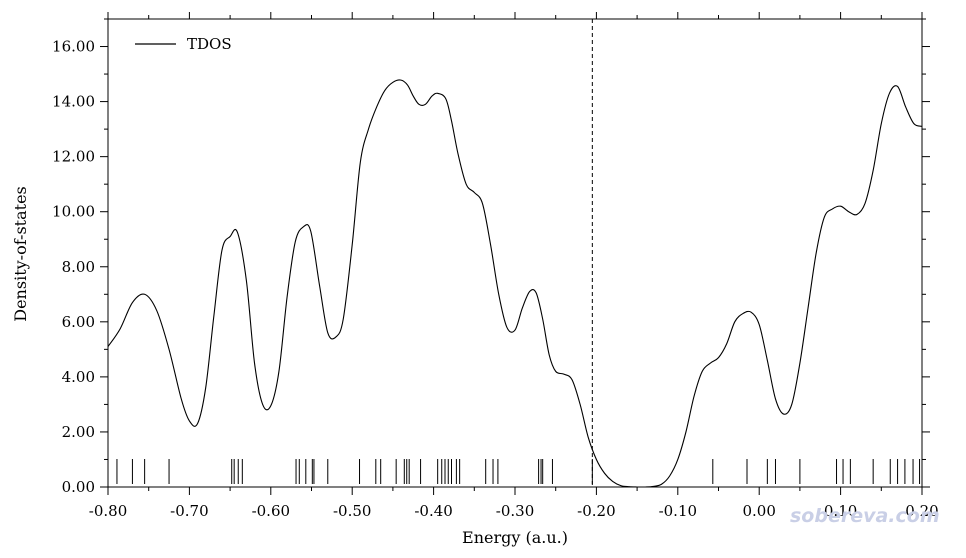 This screenshot has width=966, height=558. Describe the element at coordinates (271, 511) in the screenshot. I see `x-tick-label: -0.60` at that location.